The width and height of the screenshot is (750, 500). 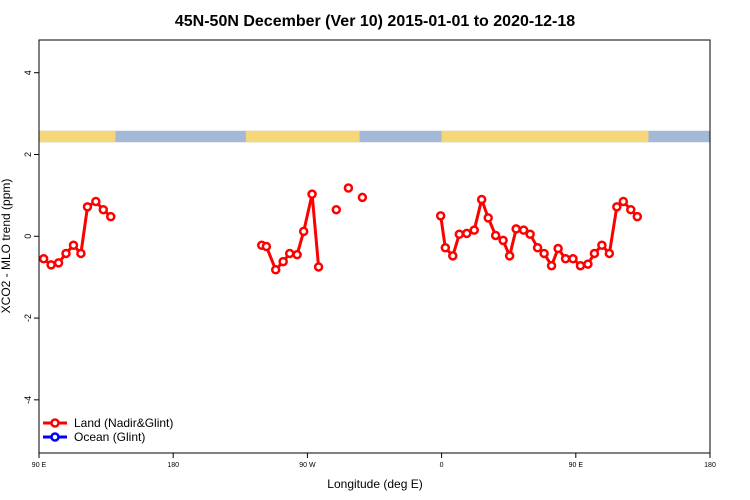 I want to click on x-axis-label: Longitude (deg E), so click(x=374, y=484).